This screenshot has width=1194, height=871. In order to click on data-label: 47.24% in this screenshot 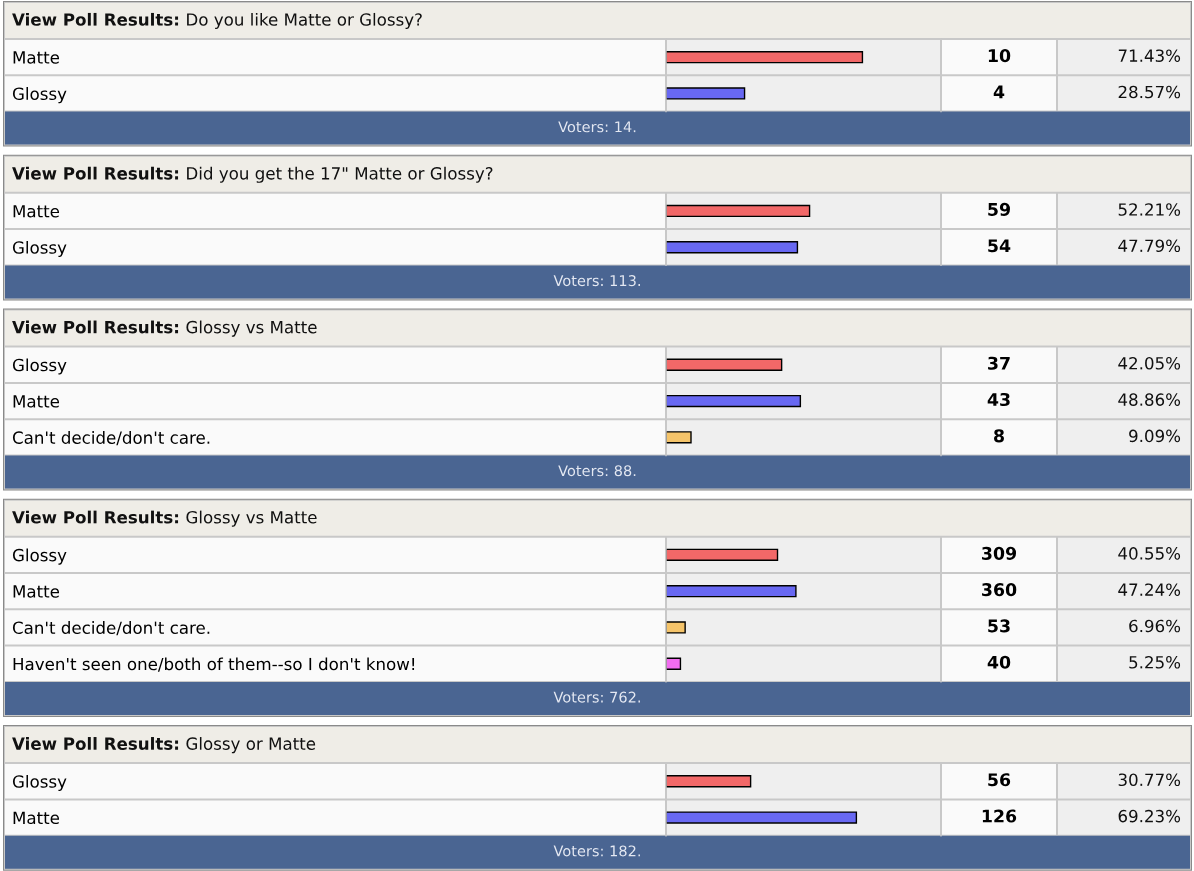, I will do `click(1149, 589)`.